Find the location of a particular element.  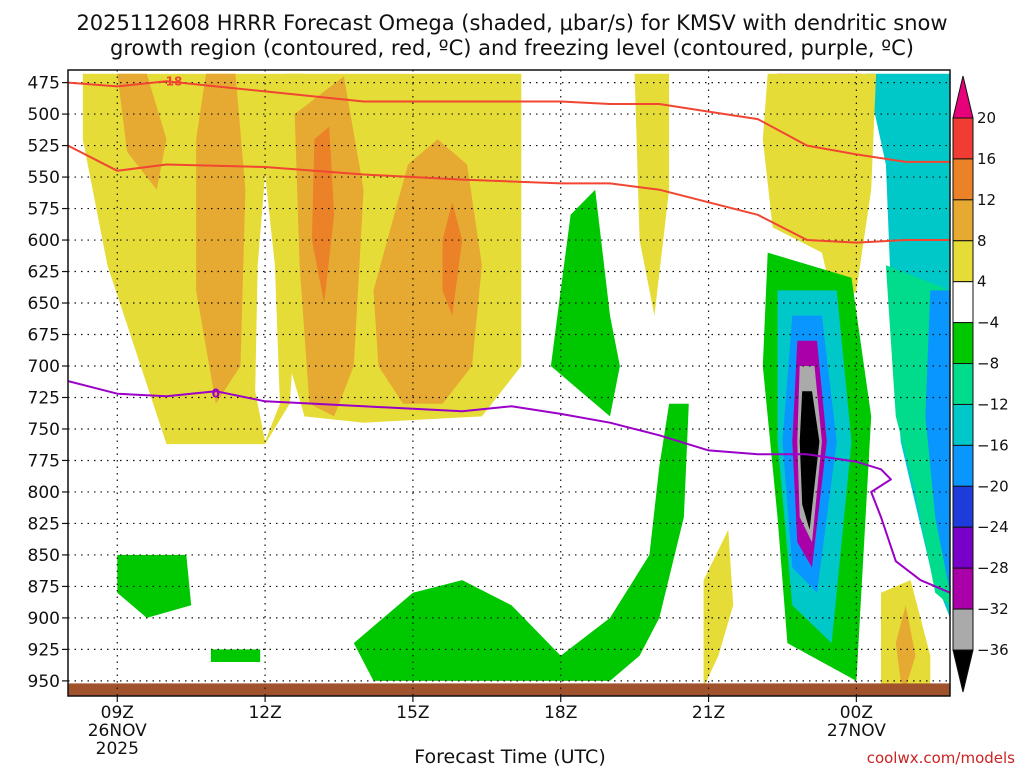

y-tick-label: 750 is located at coordinates (44, 430).